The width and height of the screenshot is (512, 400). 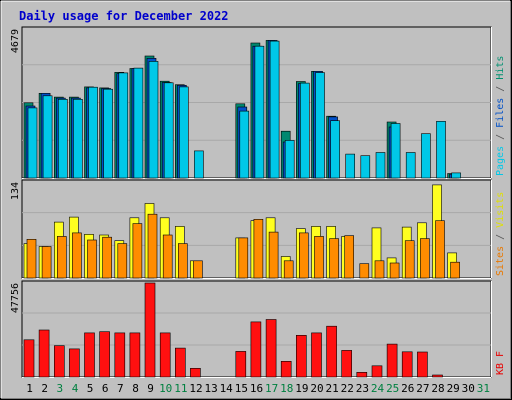 I want to click on legend-entry: Hits, so click(x=500, y=68).